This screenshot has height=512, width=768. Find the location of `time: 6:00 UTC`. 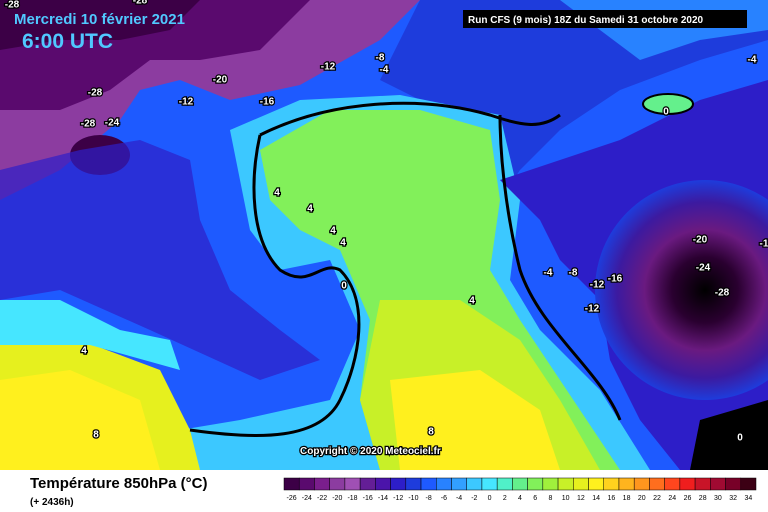

time: 6:00 UTC is located at coordinates (67, 41).